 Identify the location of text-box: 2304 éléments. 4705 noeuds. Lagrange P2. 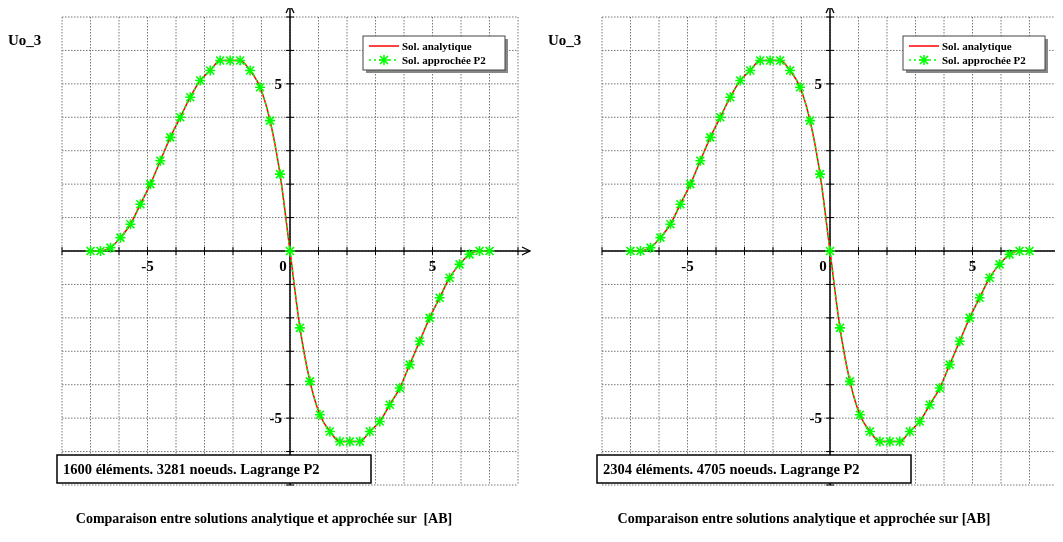
(754, 469).